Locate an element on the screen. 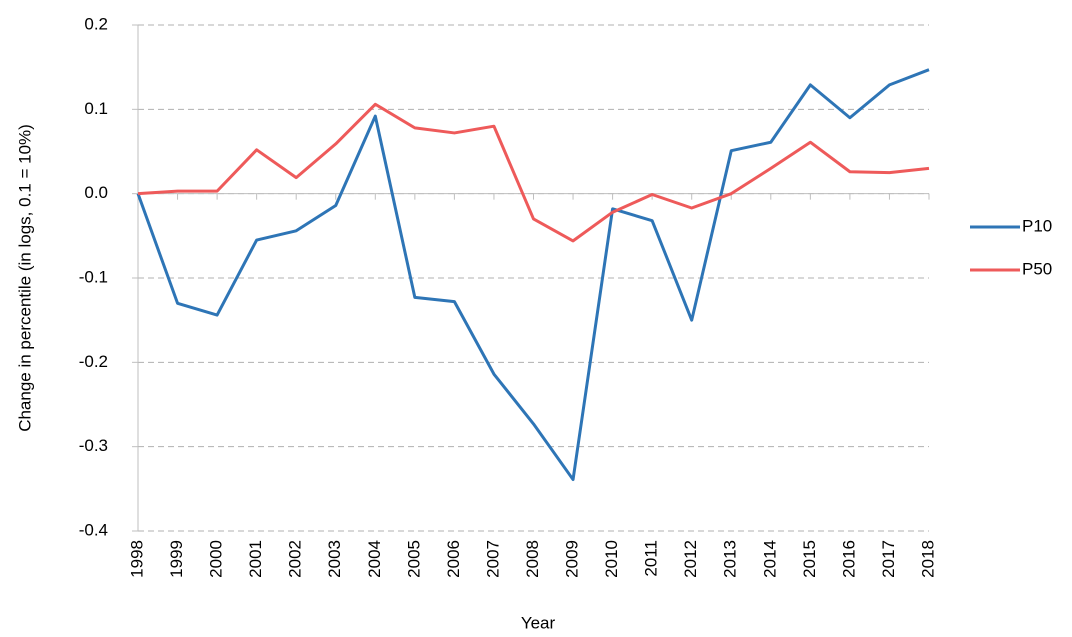  x-axis-label: Year is located at coordinates (538, 622).